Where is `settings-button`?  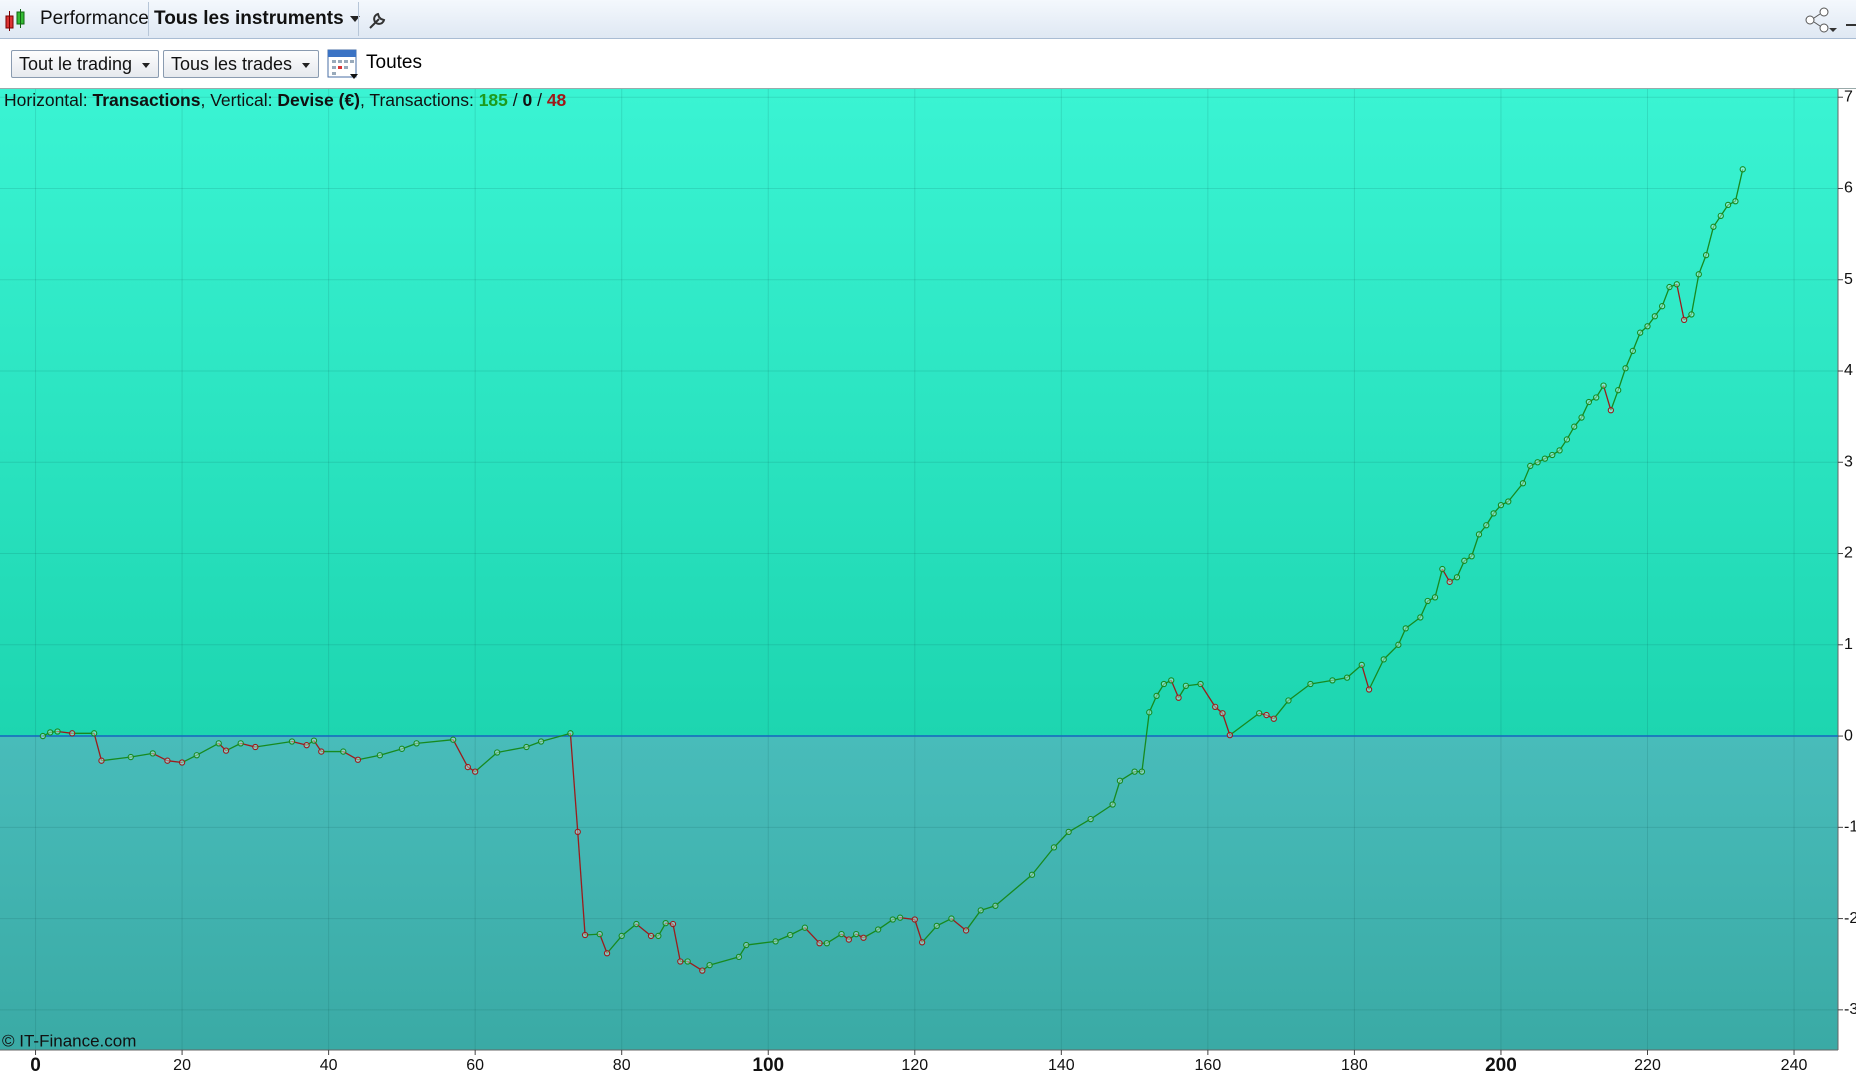
settings-button is located at coordinates (378, 20).